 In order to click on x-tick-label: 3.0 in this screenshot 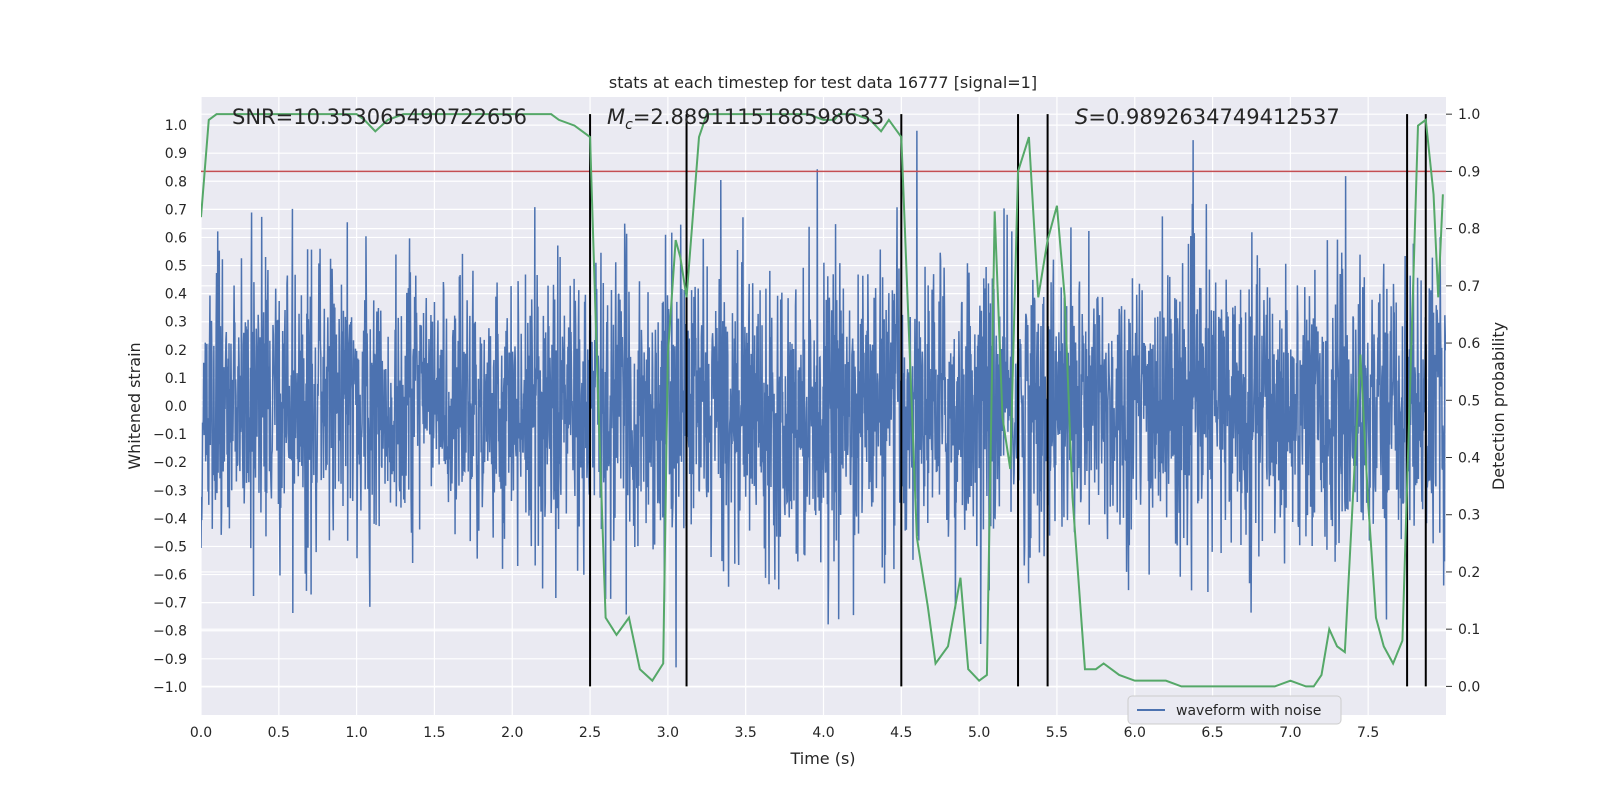, I will do `click(668, 733)`.